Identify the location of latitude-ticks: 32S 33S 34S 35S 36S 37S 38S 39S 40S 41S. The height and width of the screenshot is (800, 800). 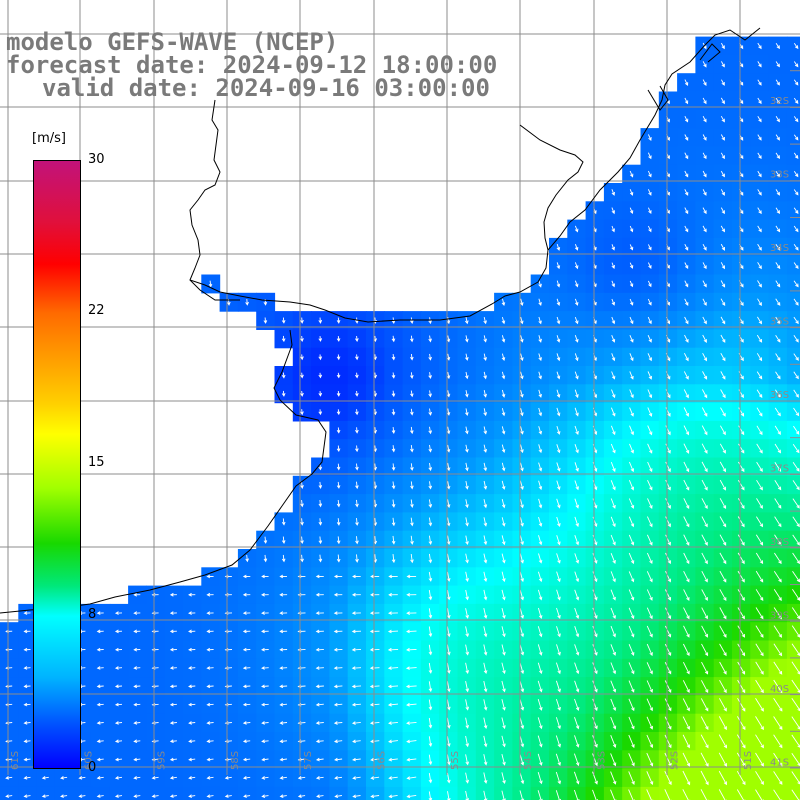
(779, 432).